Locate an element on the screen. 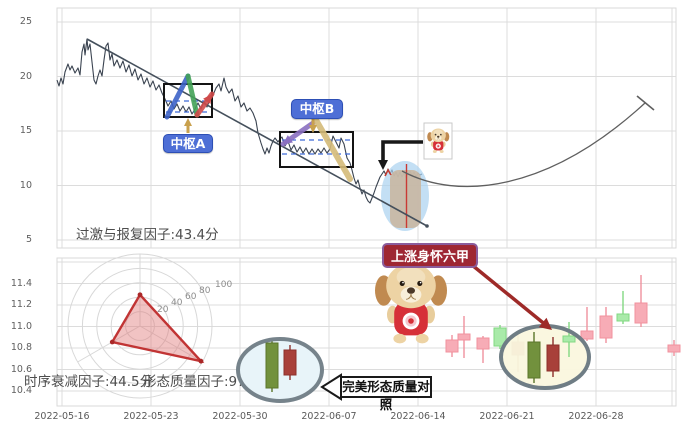 This screenshot has width=681, height=431. date-tick-label: 2022-05-23 is located at coordinates (151, 416).